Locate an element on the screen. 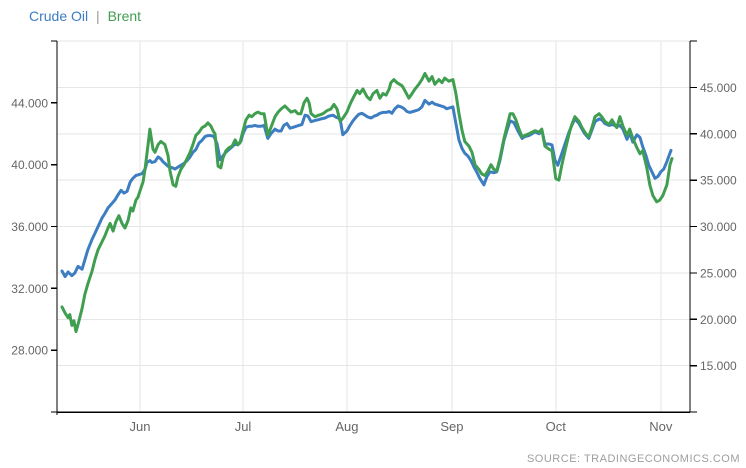  y-axis-left-label: 44.000 is located at coordinates (29, 103).